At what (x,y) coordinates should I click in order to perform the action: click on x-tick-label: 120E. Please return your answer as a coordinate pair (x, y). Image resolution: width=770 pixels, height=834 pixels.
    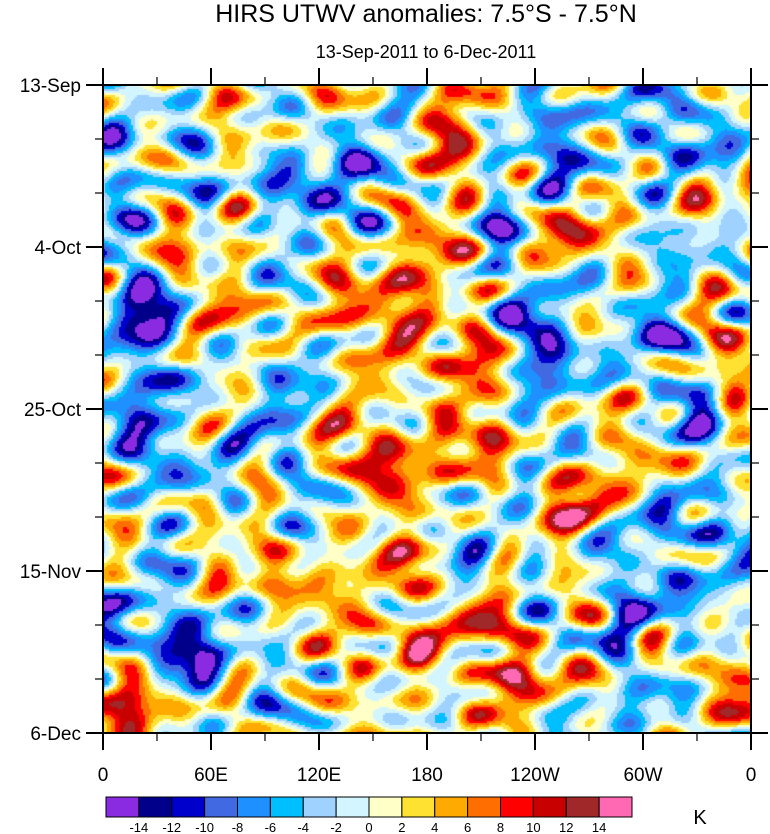
    Looking at the image, I should click on (319, 775).